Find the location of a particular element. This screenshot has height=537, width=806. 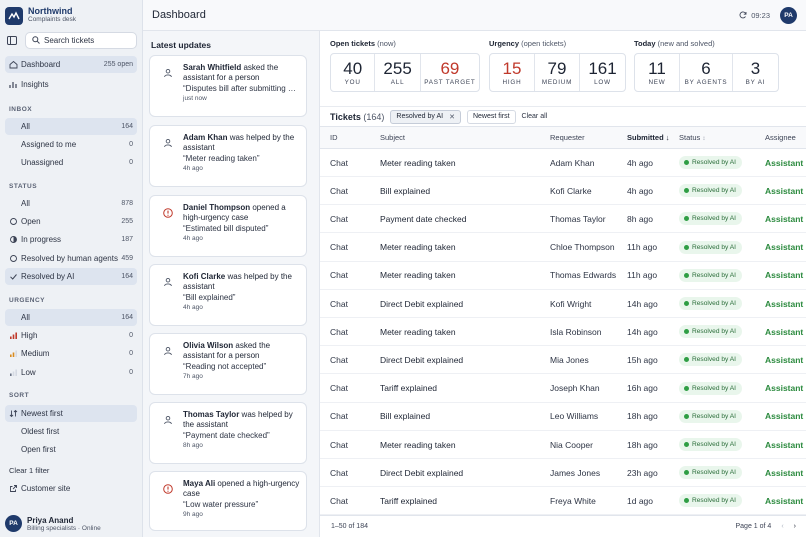

urgency-note: (open tickets) is located at coordinates (544, 43).